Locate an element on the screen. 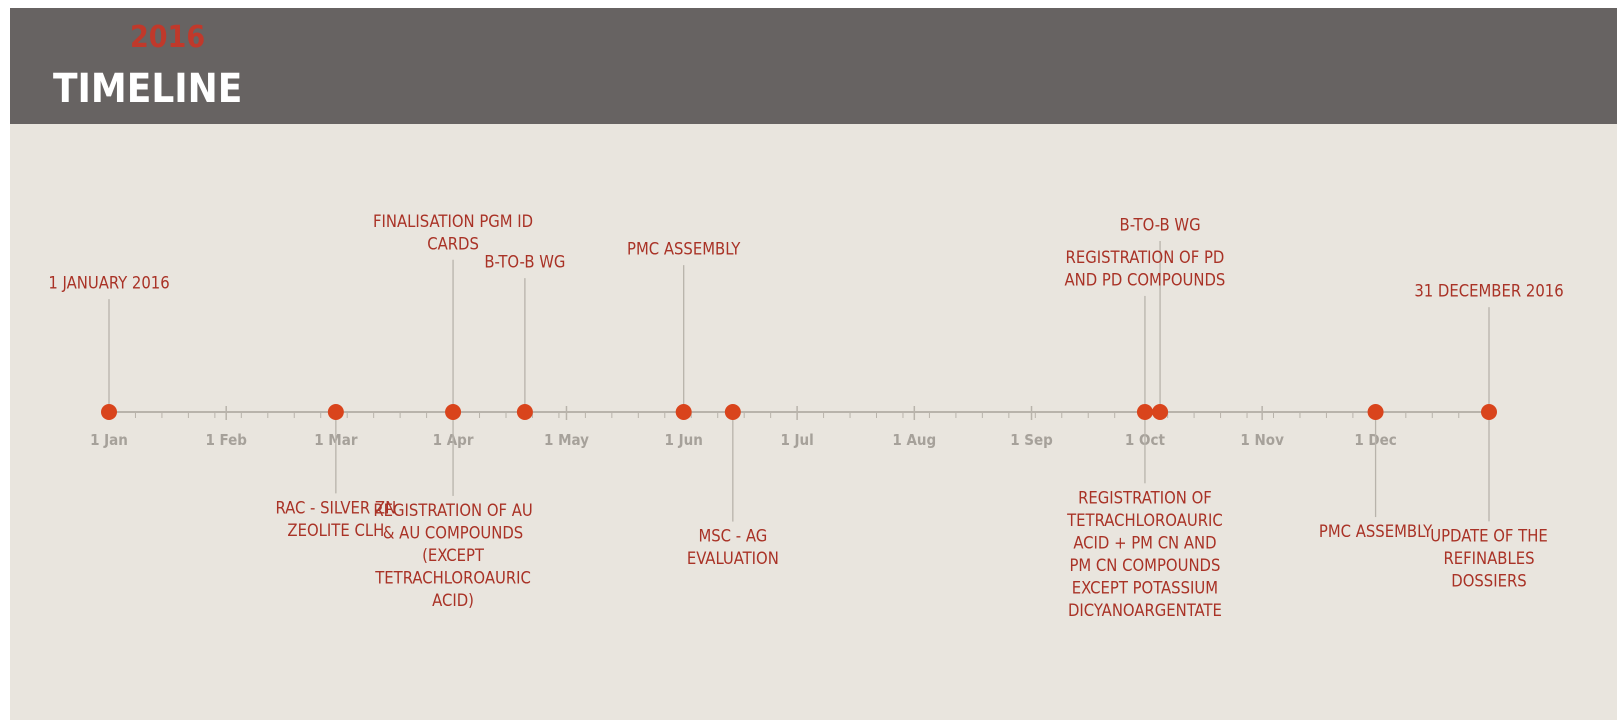 Image resolution: width=1617 pixels, height=720 pixels. event-label-line: 31 DECEMBER 2016 is located at coordinates (1488, 291).